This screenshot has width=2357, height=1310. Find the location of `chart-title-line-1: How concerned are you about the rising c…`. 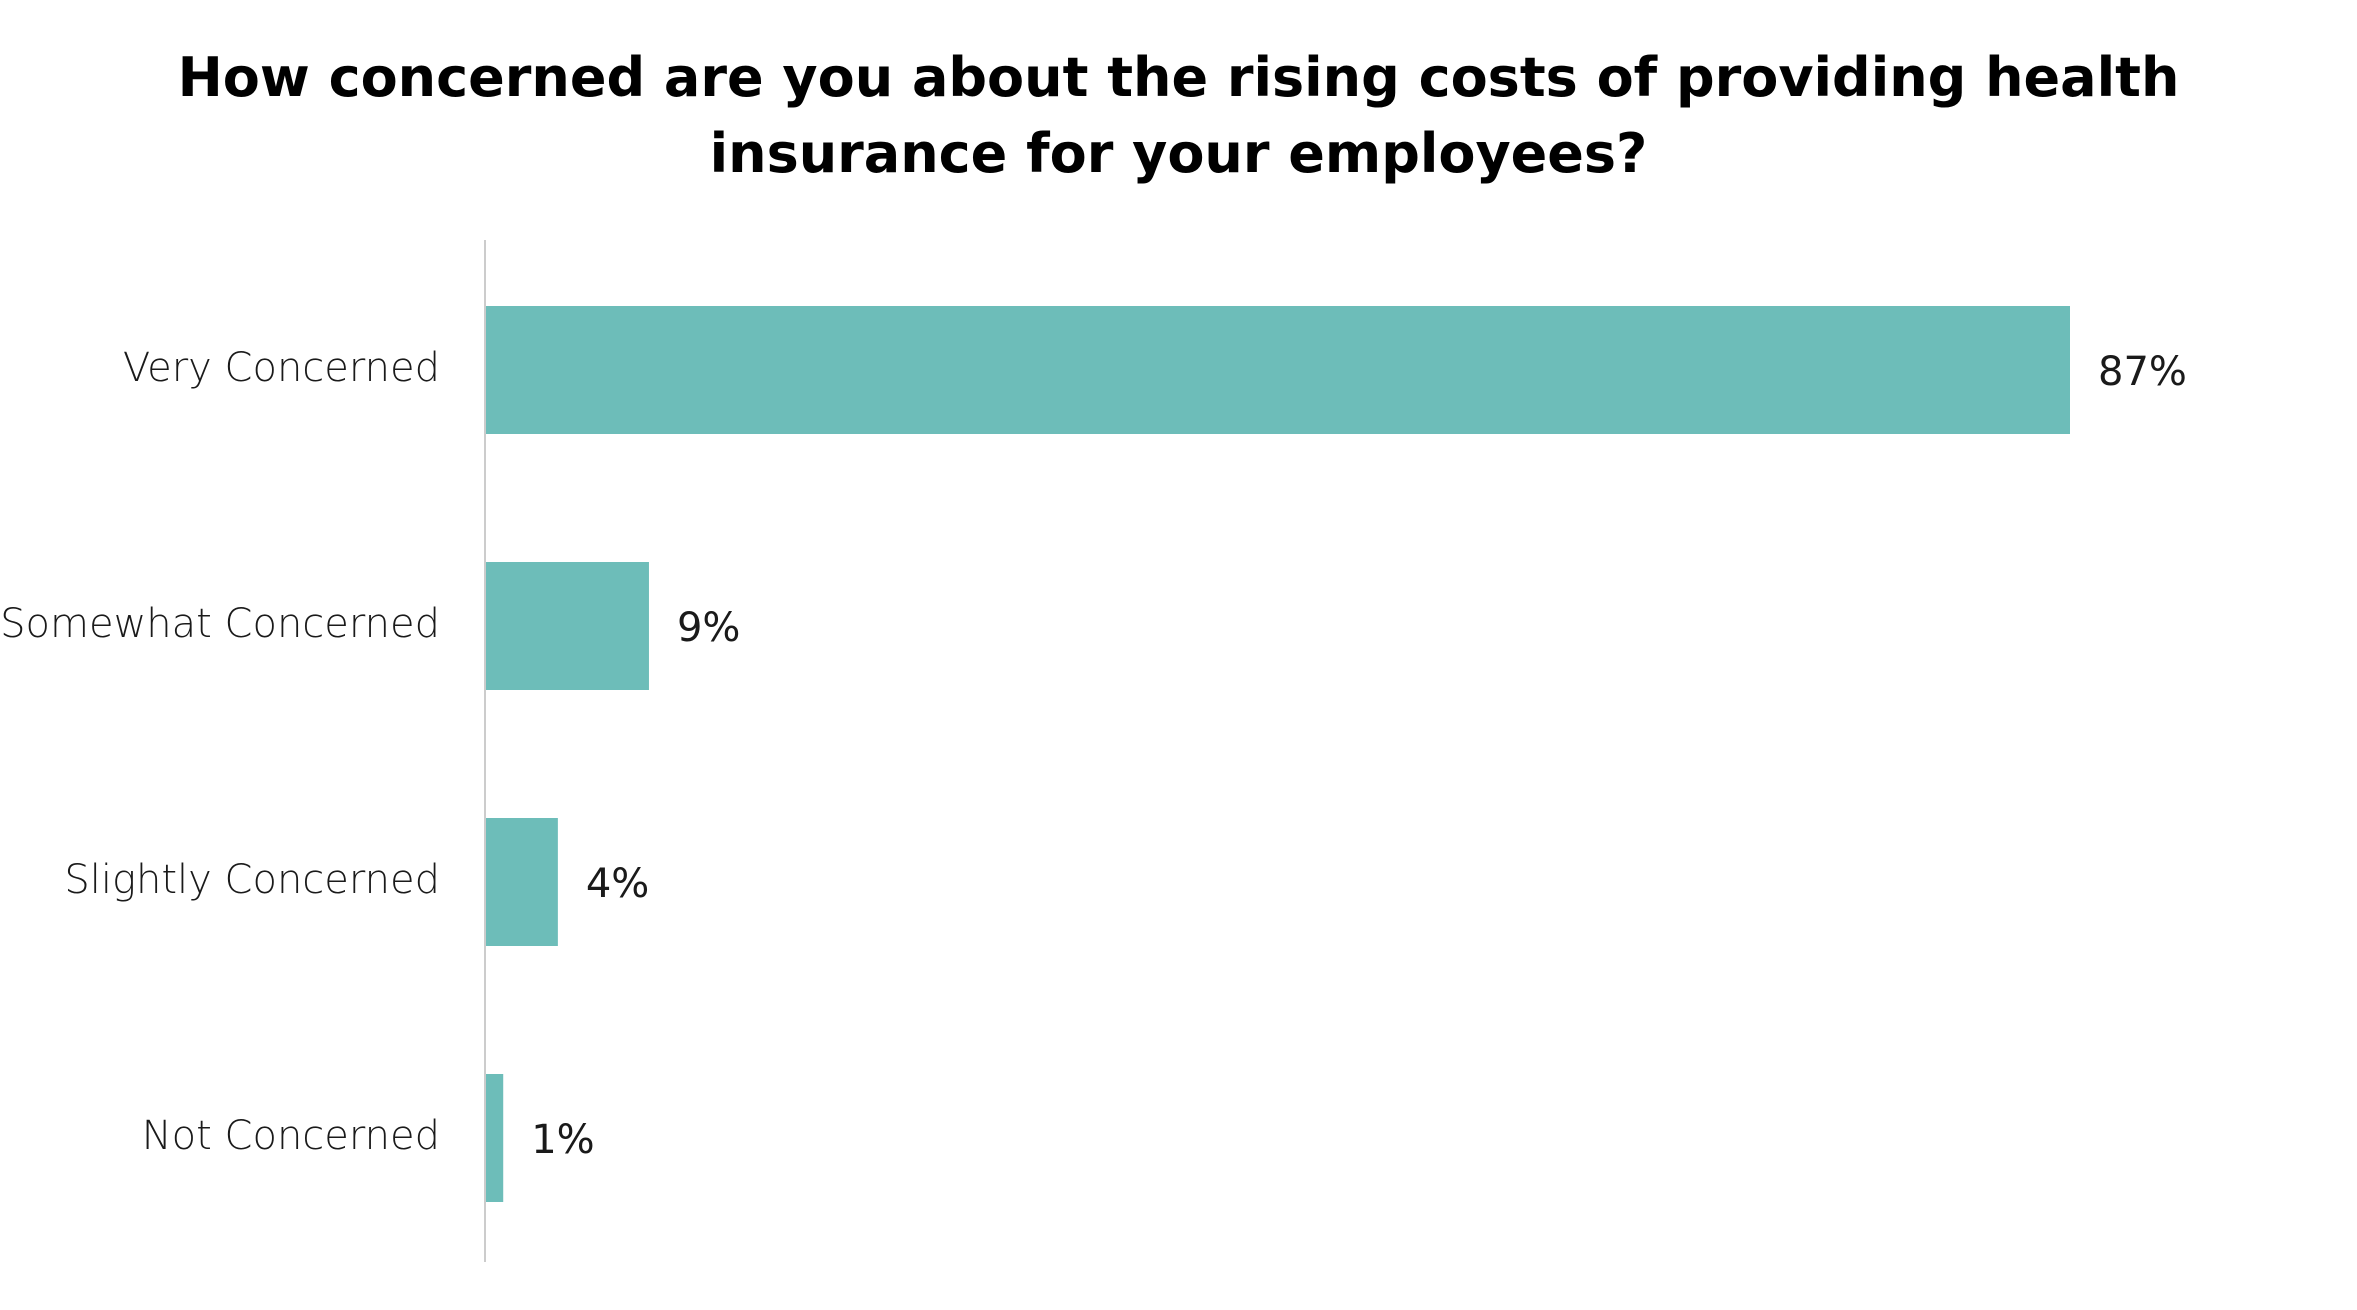

chart-title-line-1: How concerned are you about the rising c… is located at coordinates (1178, 77).